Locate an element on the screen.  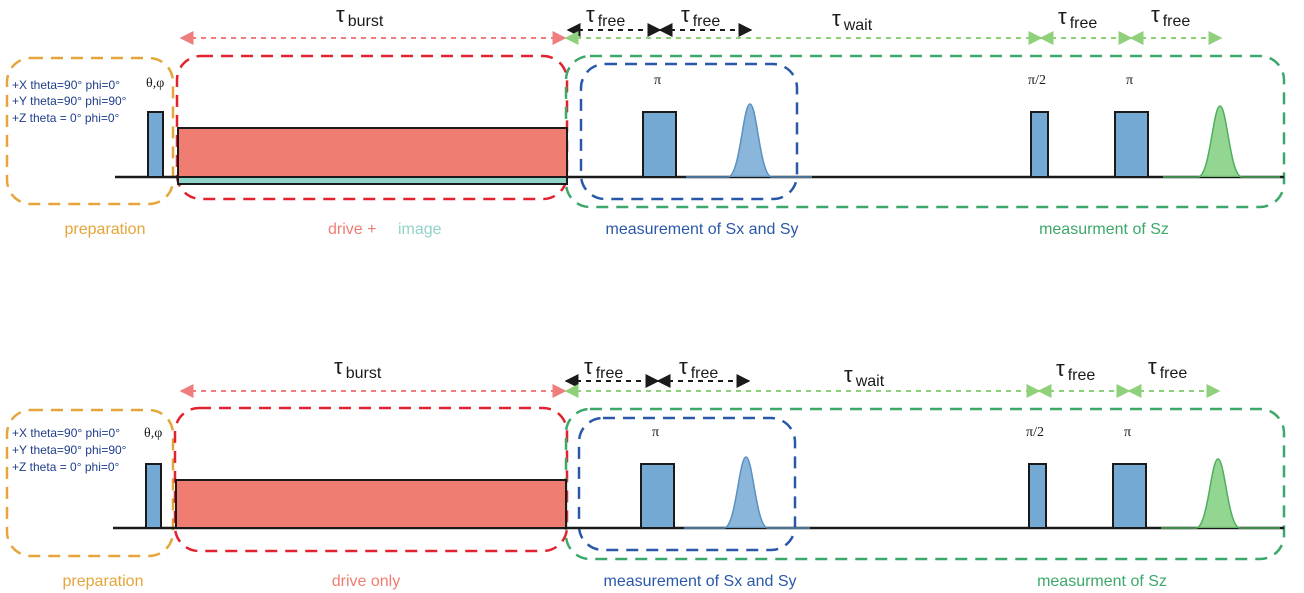
drive-label: drive only is located at coordinates (366, 581).